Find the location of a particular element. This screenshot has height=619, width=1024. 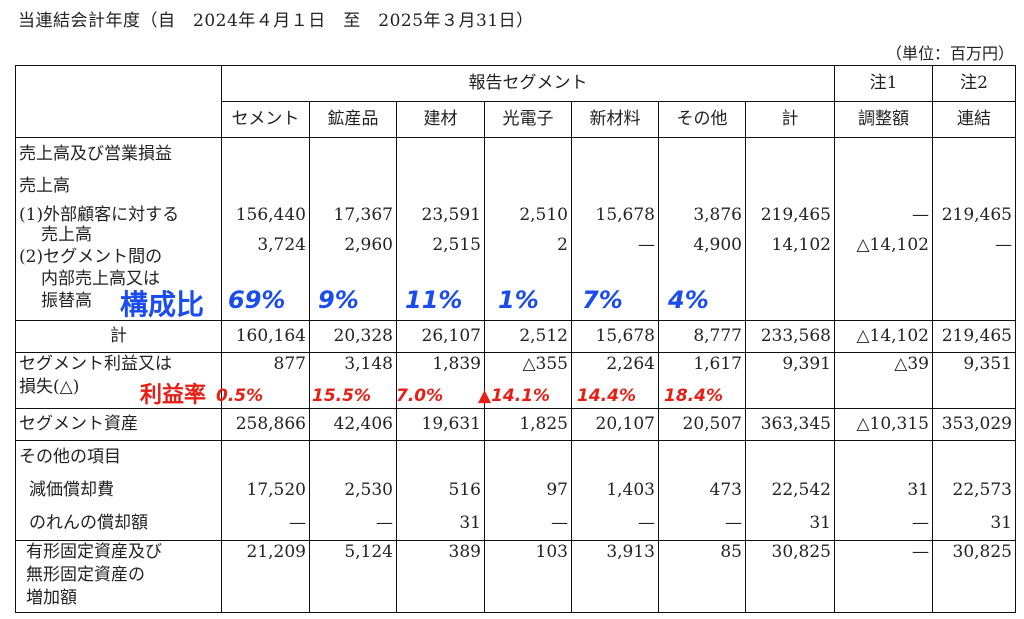

table-cell: 20,107 is located at coordinates (615, 424).